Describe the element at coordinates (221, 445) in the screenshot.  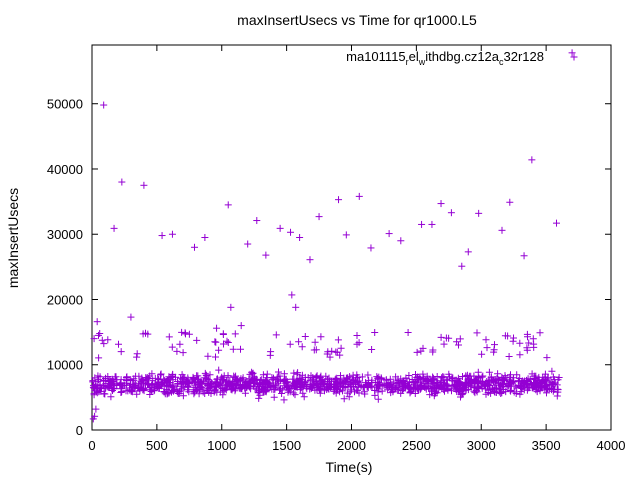
I see `x-tick-label: 1000` at that location.